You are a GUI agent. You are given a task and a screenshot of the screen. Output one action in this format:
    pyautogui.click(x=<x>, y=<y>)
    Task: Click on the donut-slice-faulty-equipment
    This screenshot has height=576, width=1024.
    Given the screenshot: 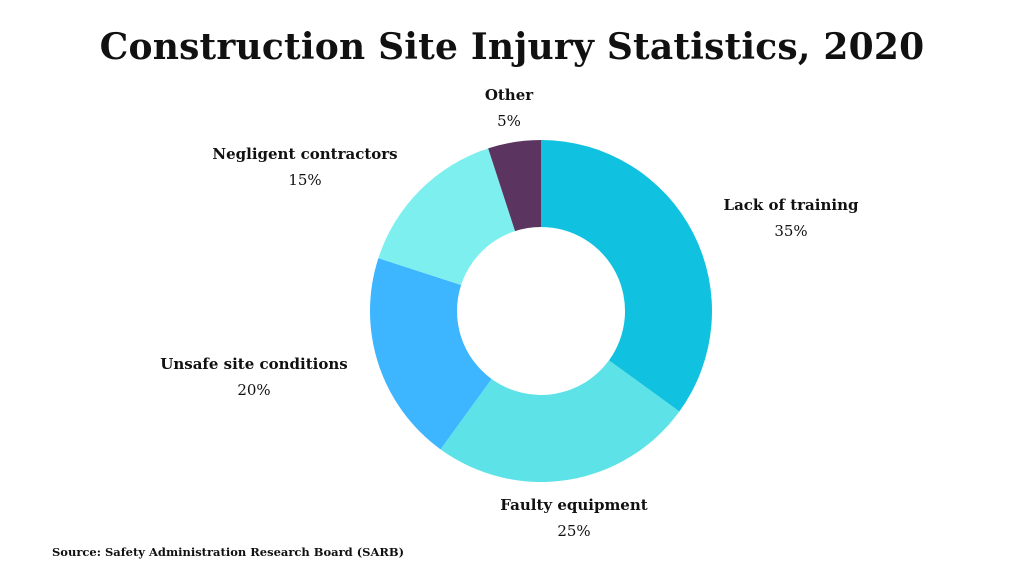 What is the action you would take?
    pyautogui.click(x=560, y=421)
    